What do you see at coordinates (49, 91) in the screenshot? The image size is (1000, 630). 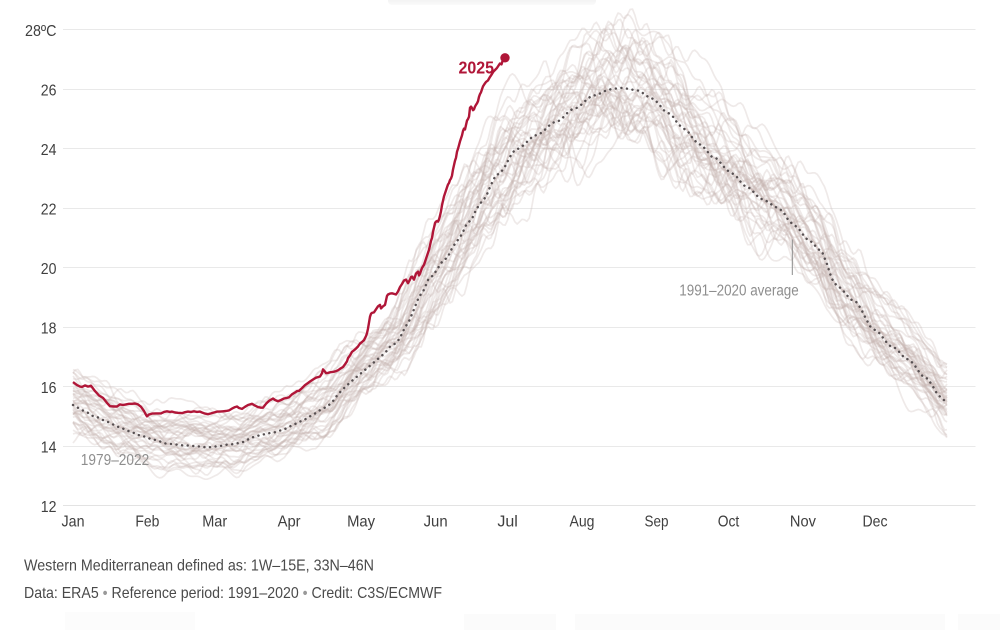 I see `svg-text: 26` at bounding box center [49, 91].